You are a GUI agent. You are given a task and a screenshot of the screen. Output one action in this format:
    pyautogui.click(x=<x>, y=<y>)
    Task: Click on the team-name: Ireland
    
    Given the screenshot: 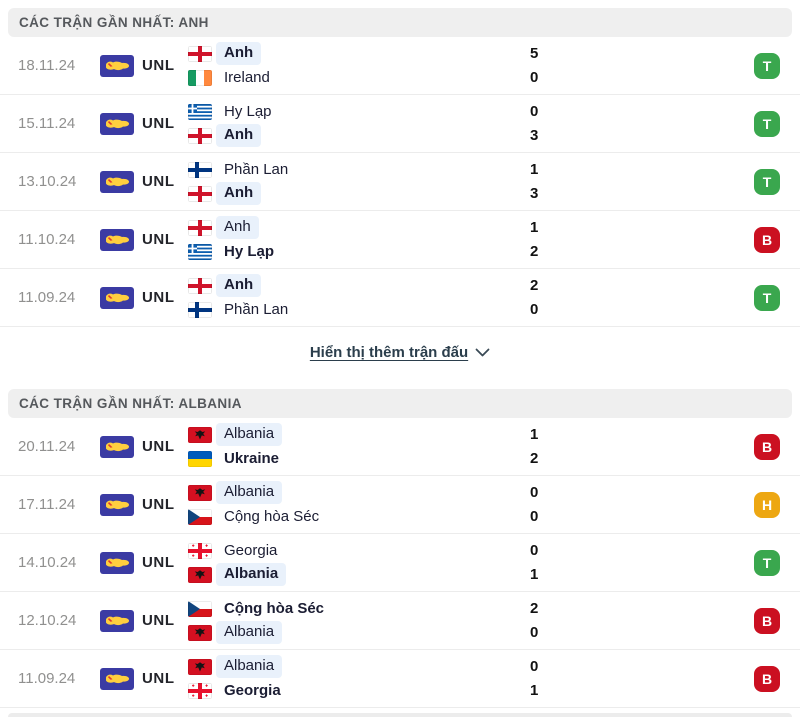 What is the action you would take?
    pyautogui.click(x=247, y=77)
    